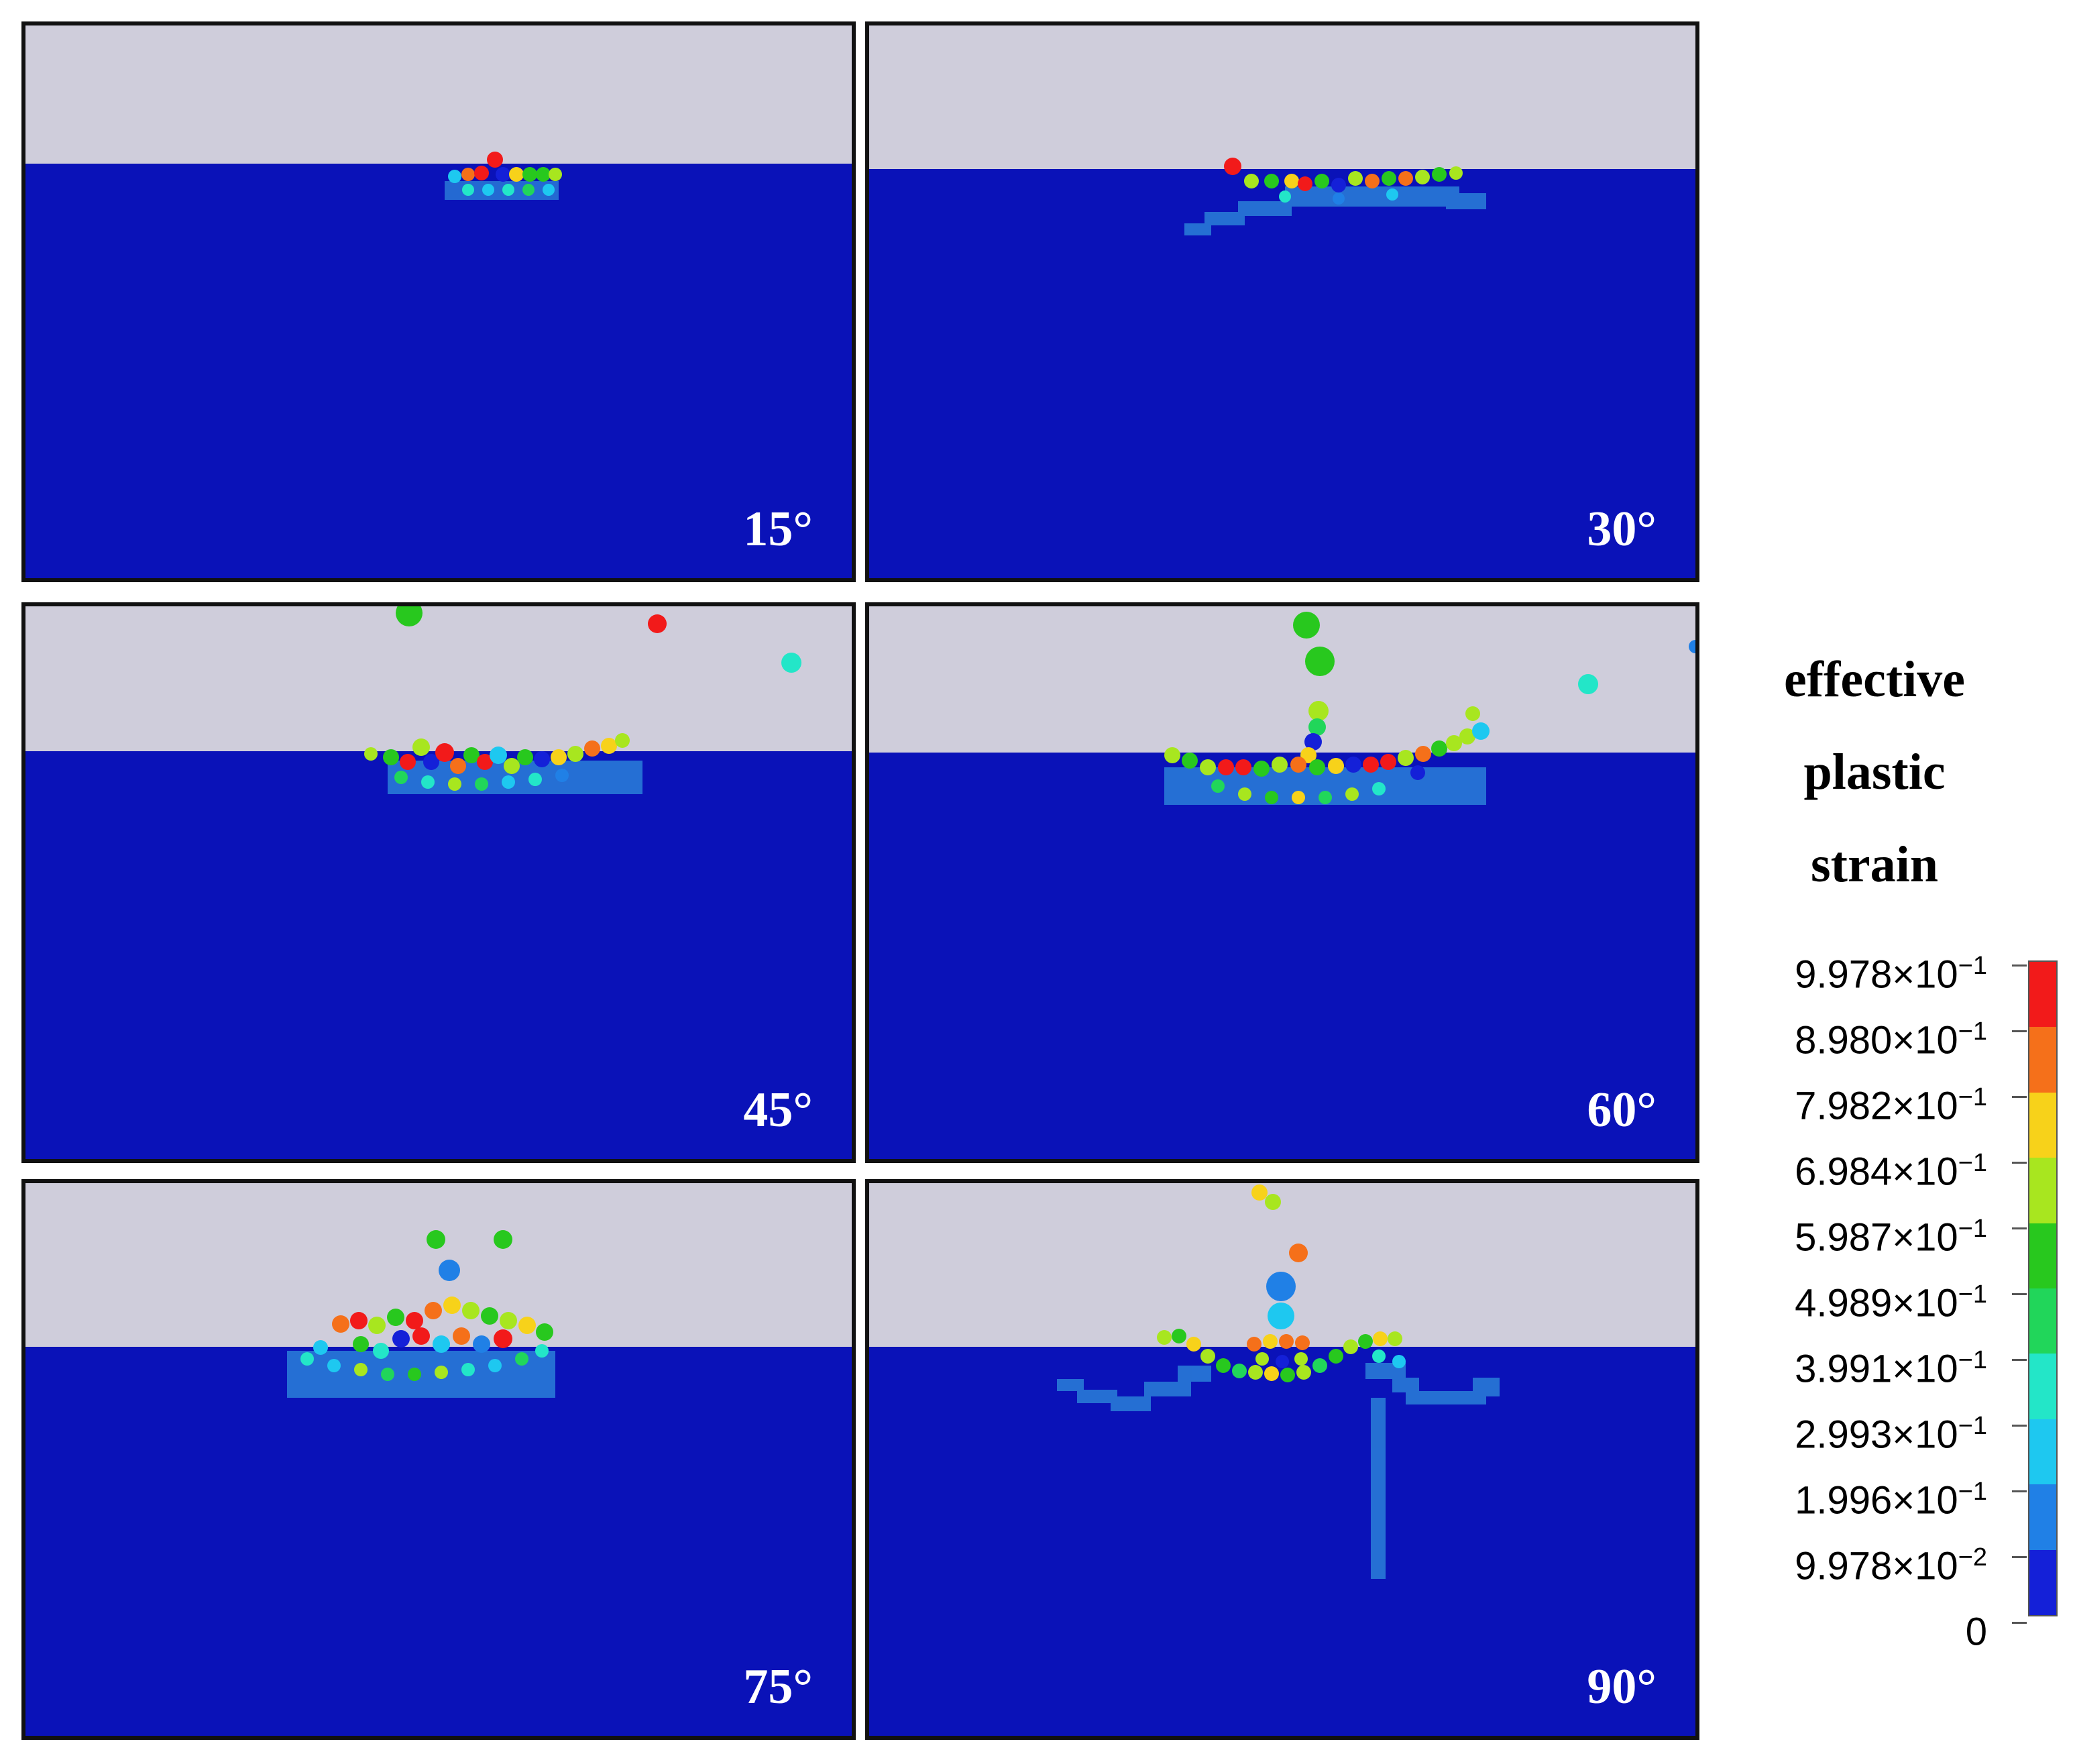  What do you see at coordinates (1891, 1238) in the screenshot?
I see `tick-label: 5.987×10⁻¹` at bounding box center [1891, 1238].